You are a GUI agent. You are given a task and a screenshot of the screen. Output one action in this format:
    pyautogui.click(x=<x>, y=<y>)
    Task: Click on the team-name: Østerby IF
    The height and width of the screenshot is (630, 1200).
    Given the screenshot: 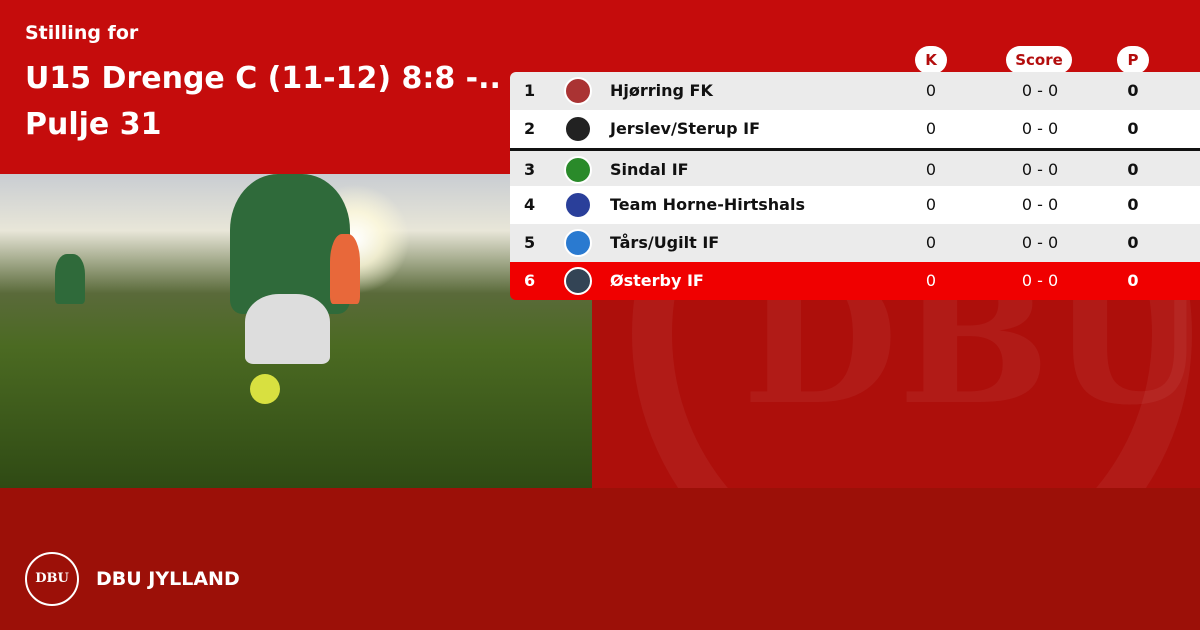 What is the action you would take?
    pyautogui.click(x=657, y=280)
    